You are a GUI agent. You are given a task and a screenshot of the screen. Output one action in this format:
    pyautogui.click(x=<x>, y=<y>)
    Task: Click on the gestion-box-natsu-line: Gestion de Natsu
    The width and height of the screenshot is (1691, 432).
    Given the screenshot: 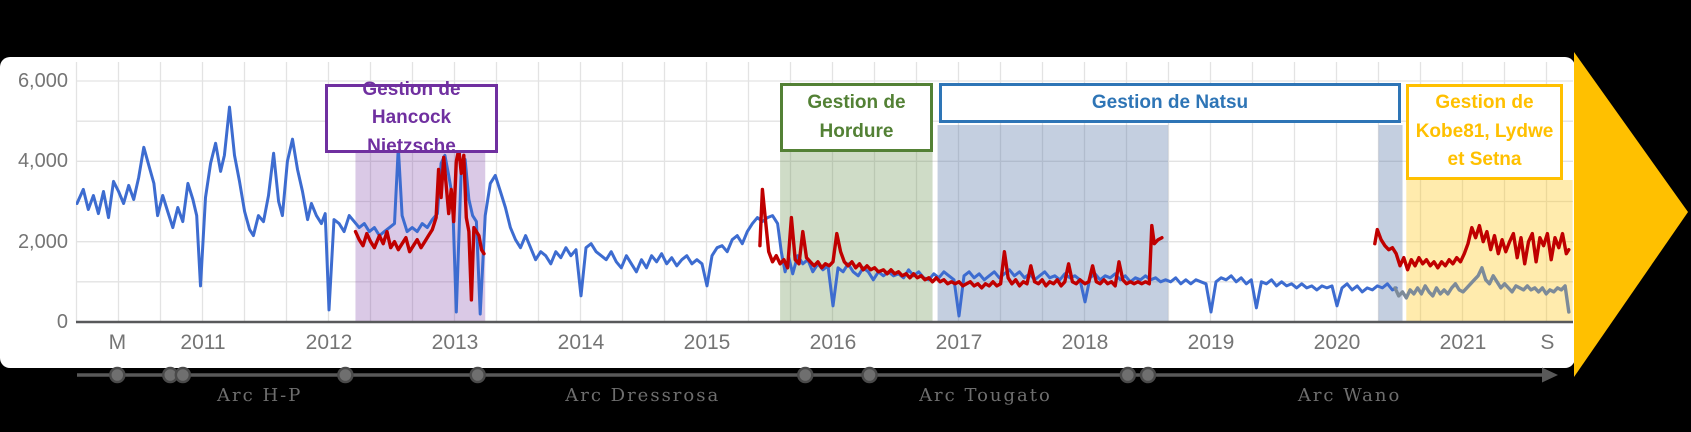 What is the action you would take?
    pyautogui.click(x=1170, y=102)
    